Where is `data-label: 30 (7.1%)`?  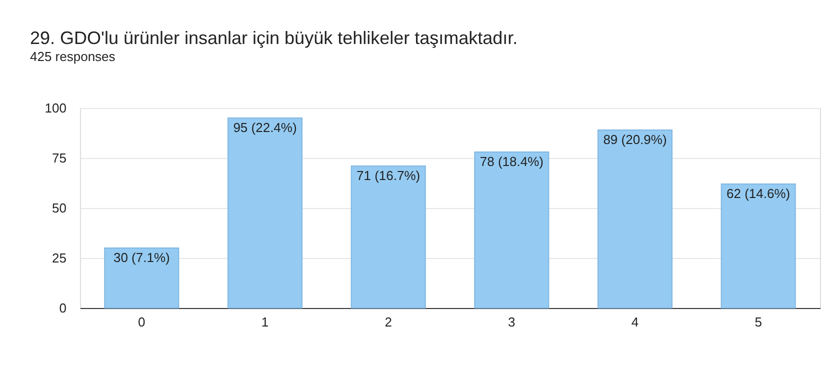
data-label: 30 (7.1%) is located at coordinates (141, 257).